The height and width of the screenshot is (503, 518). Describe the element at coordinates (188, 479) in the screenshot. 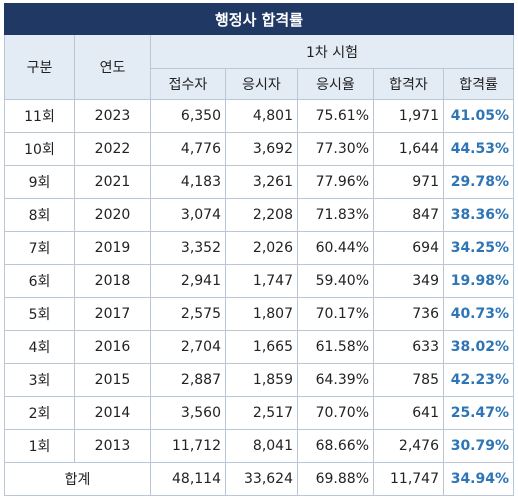

I see `total-applicants: 48,114` at that location.